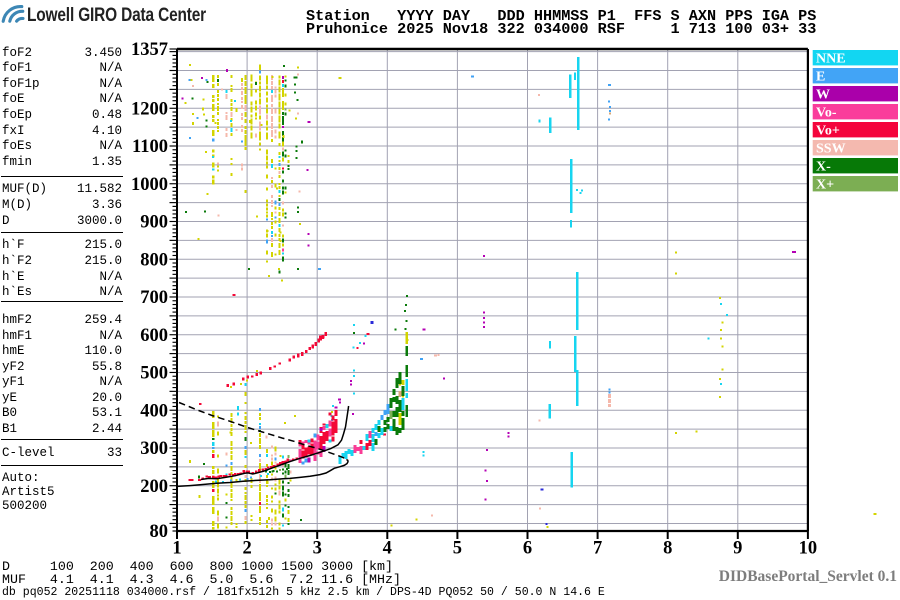 This screenshot has width=900, height=600. Describe the element at coordinates (154, 260) in the screenshot. I see `svg-text: 800` at that location.